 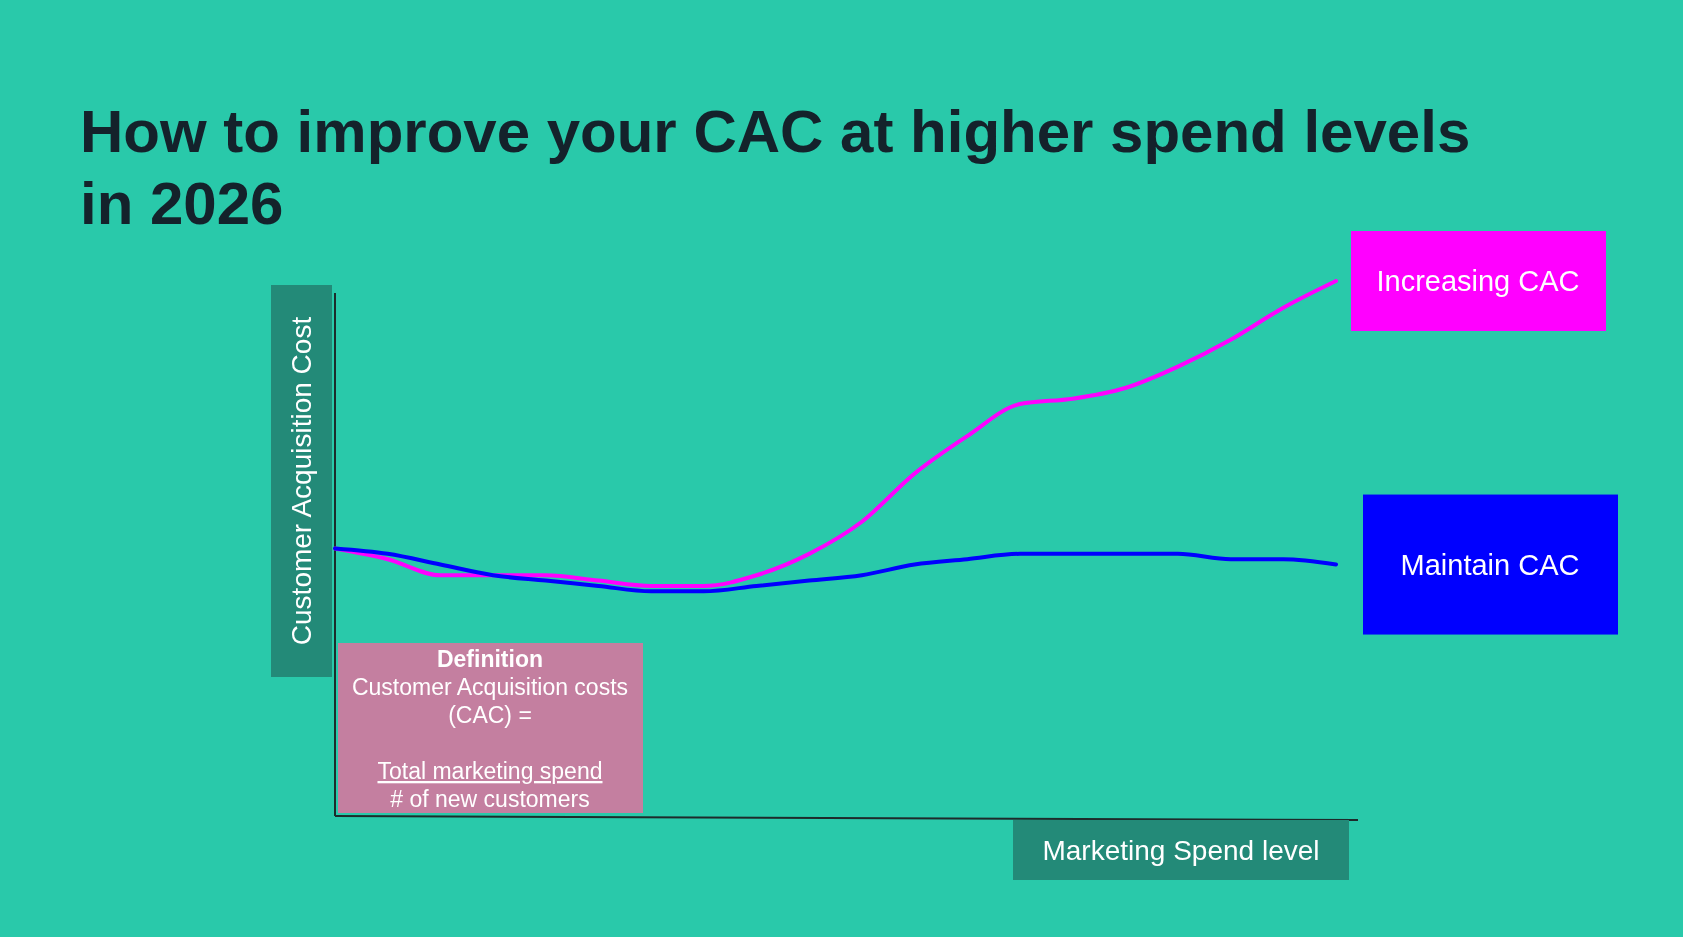 I want to click on annotation: Total marketing spend, so click(x=490, y=771).